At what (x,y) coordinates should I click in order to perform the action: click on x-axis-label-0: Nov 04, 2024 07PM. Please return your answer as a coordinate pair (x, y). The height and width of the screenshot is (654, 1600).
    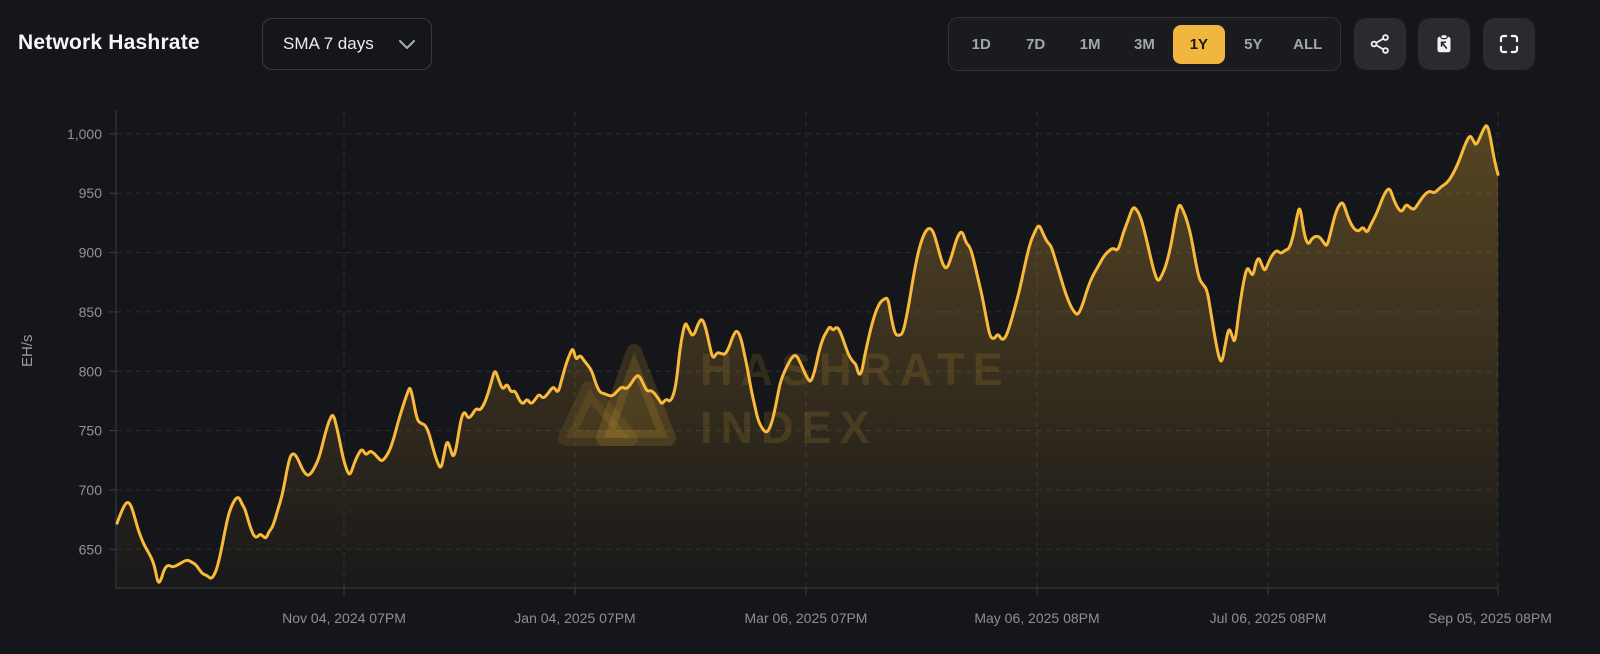
    Looking at the image, I should click on (344, 618).